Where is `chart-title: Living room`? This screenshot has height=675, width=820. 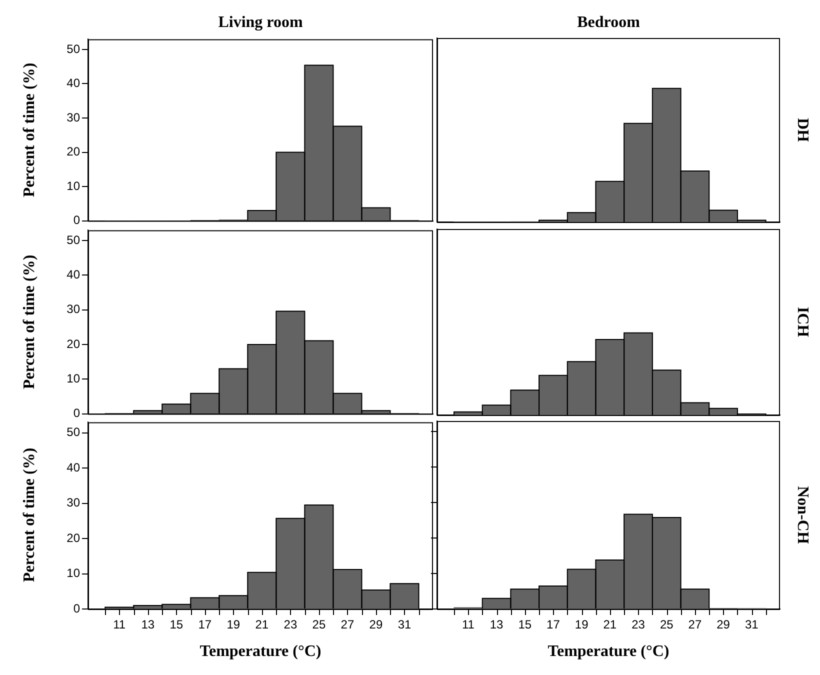 chart-title: Living room is located at coordinates (260, 23).